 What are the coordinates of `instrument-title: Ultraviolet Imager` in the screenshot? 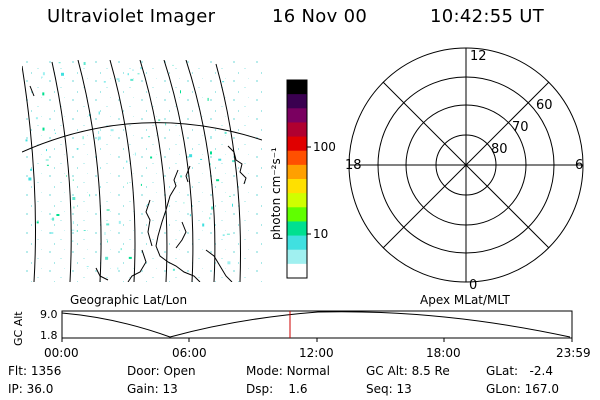 It's located at (131, 16).